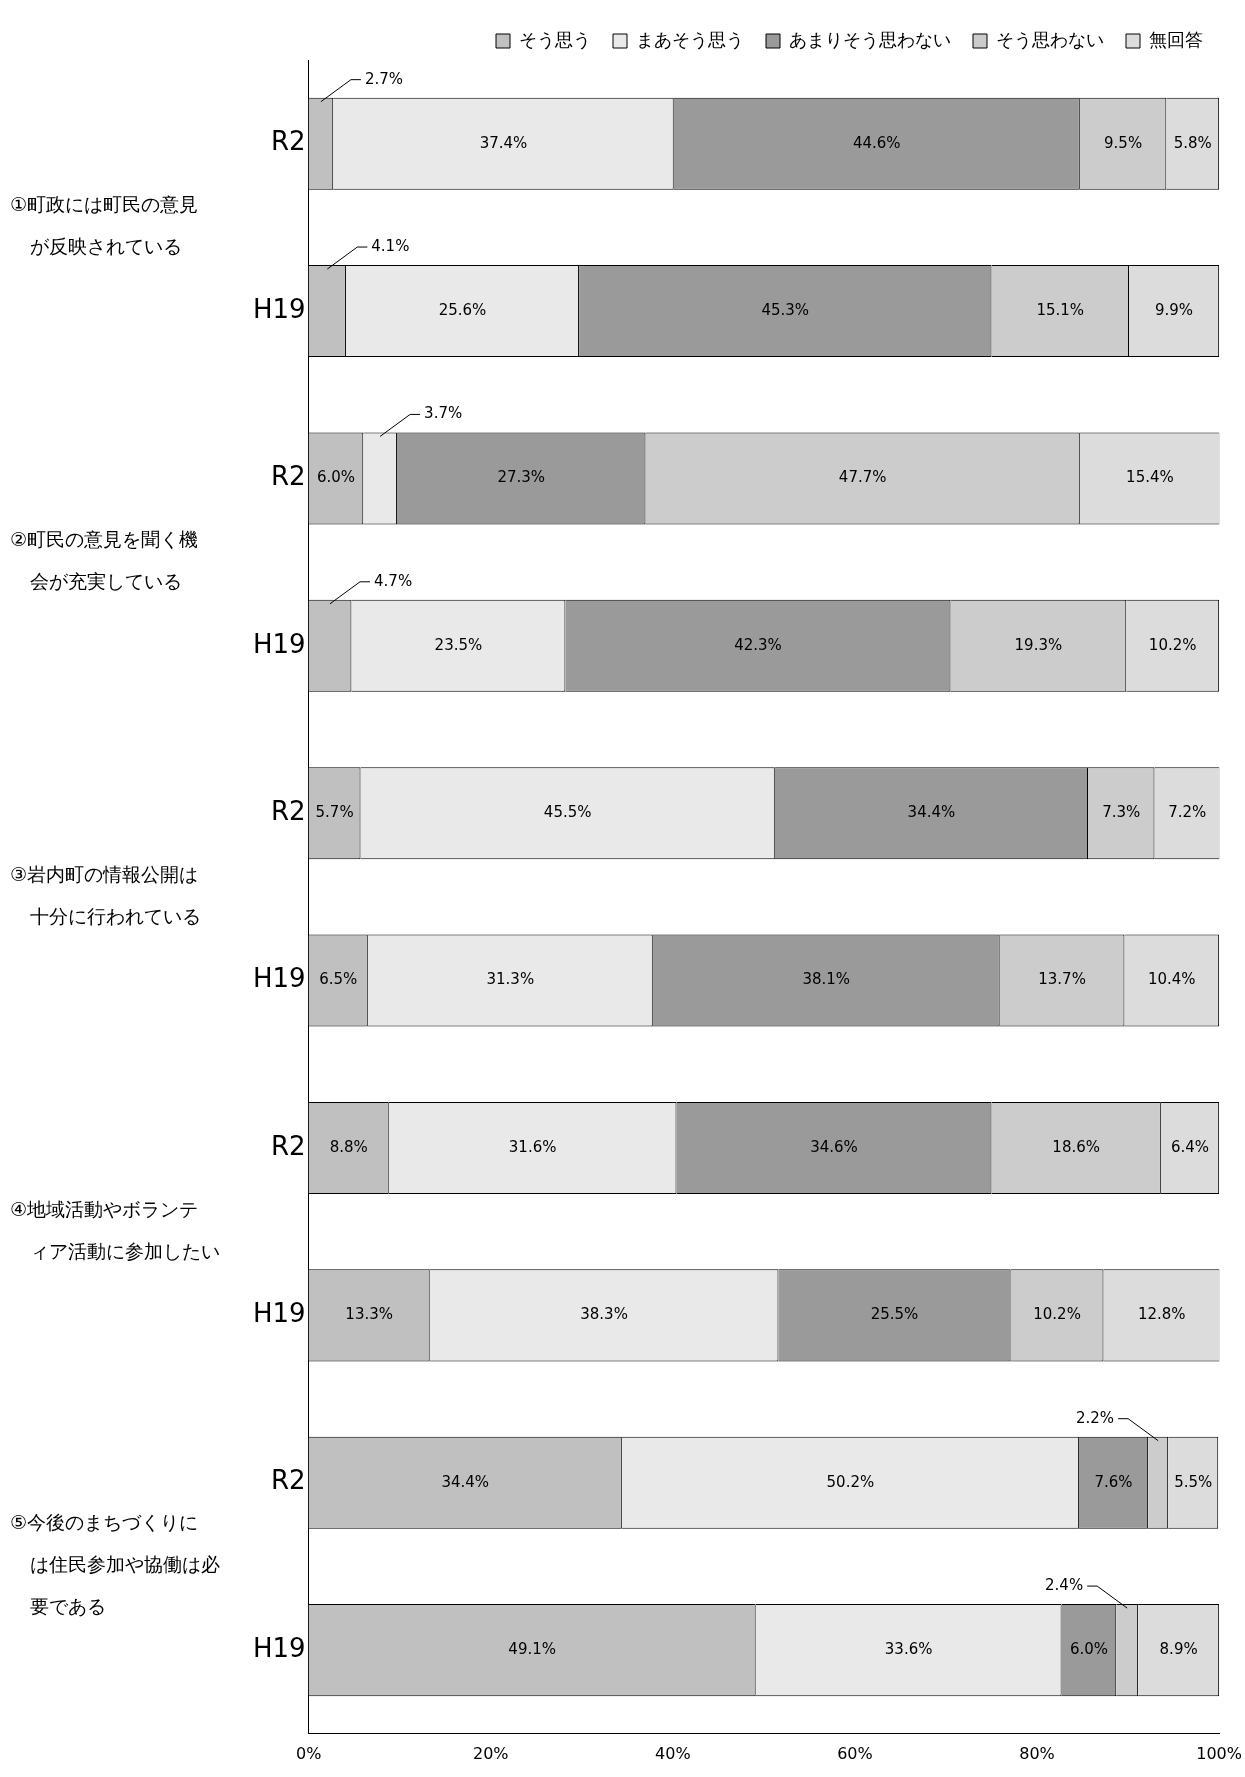 This screenshot has height=1777, width=1245. What do you see at coordinates (690, 39) in the screenshot?
I see `legend-label: まあそう思う` at bounding box center [690, 39].